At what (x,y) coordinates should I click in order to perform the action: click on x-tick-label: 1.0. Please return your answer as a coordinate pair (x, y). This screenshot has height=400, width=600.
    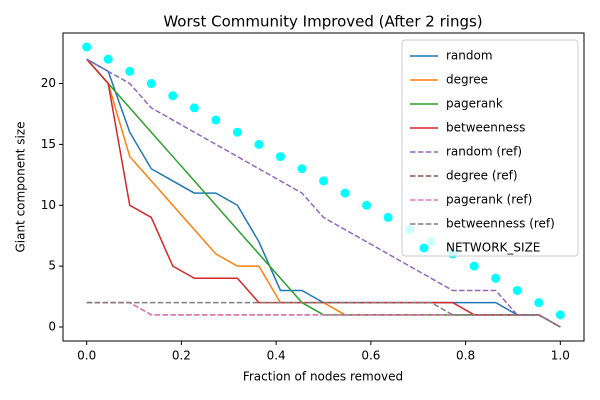
    Looking at the image, I should click on (560, 356).